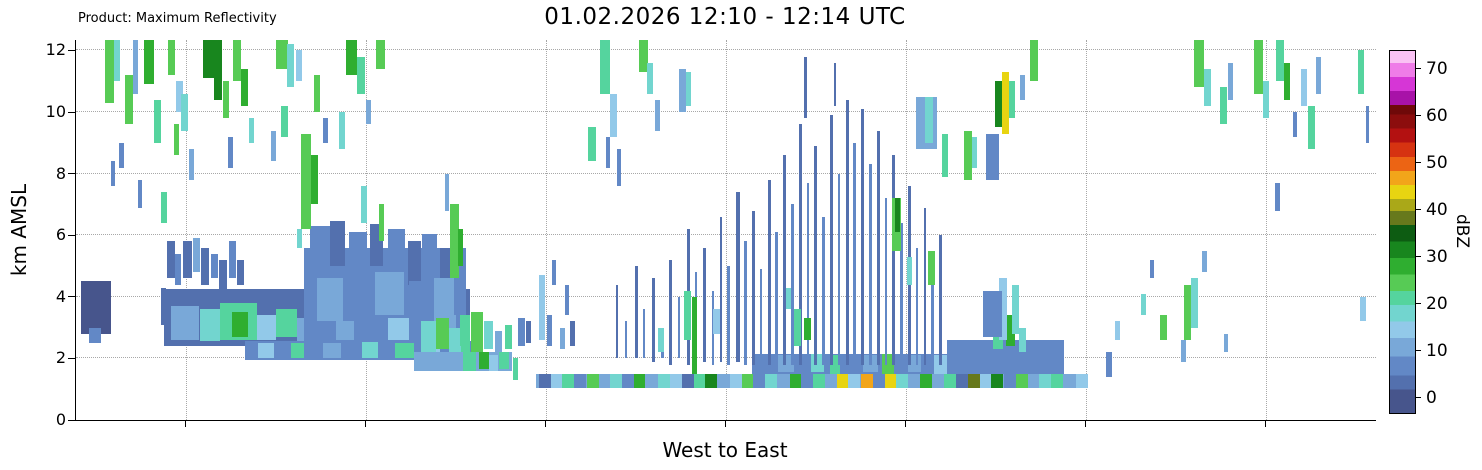 The width and height of the screenshot is (1482, 470). I want to click on y-tick-label: 2, so click(60, 358).